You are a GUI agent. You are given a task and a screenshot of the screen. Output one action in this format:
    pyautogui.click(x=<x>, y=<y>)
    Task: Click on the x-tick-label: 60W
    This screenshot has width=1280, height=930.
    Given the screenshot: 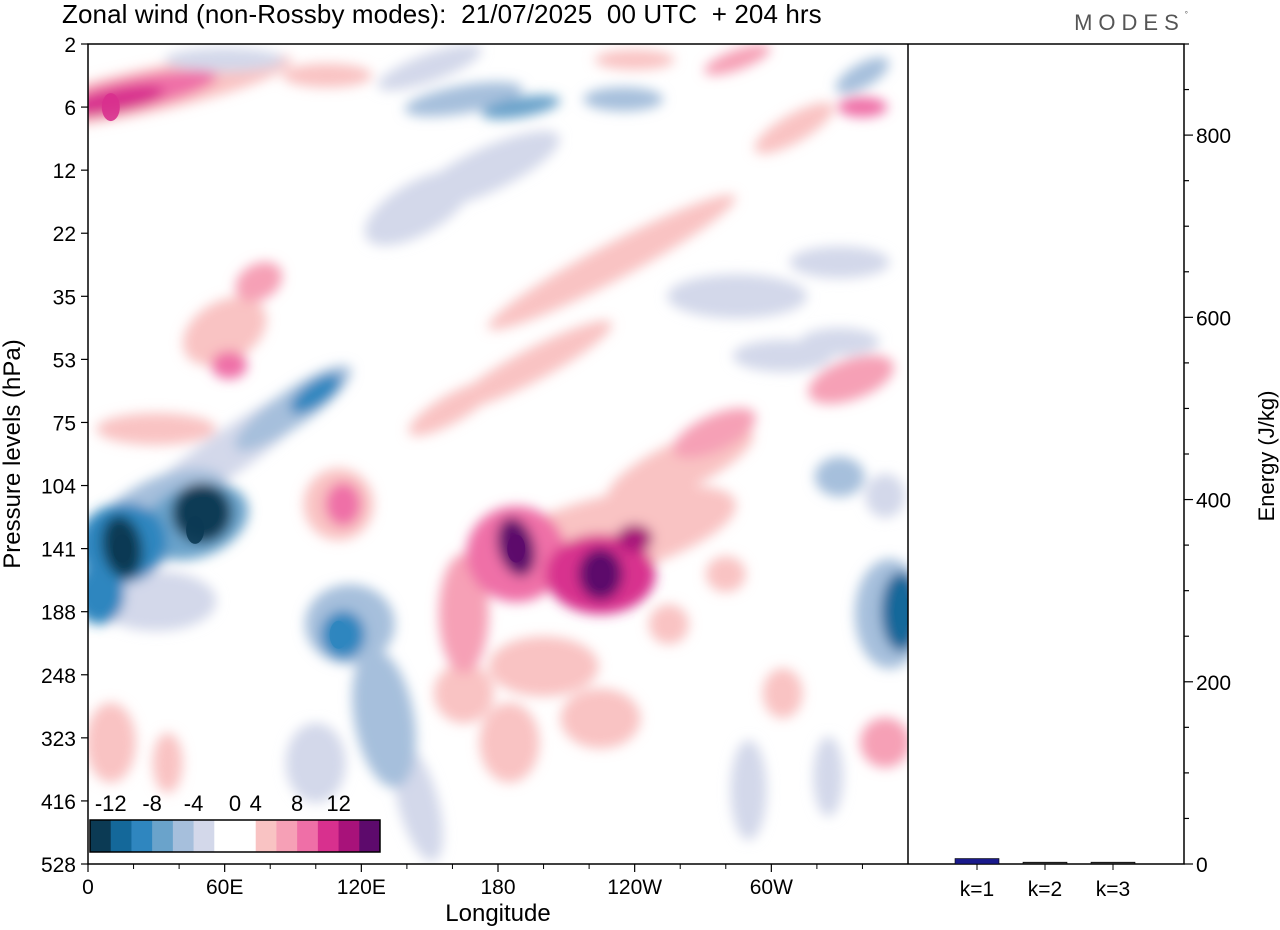 What is the action you would take?
    pyautogui.click(x=771, y=887)
    